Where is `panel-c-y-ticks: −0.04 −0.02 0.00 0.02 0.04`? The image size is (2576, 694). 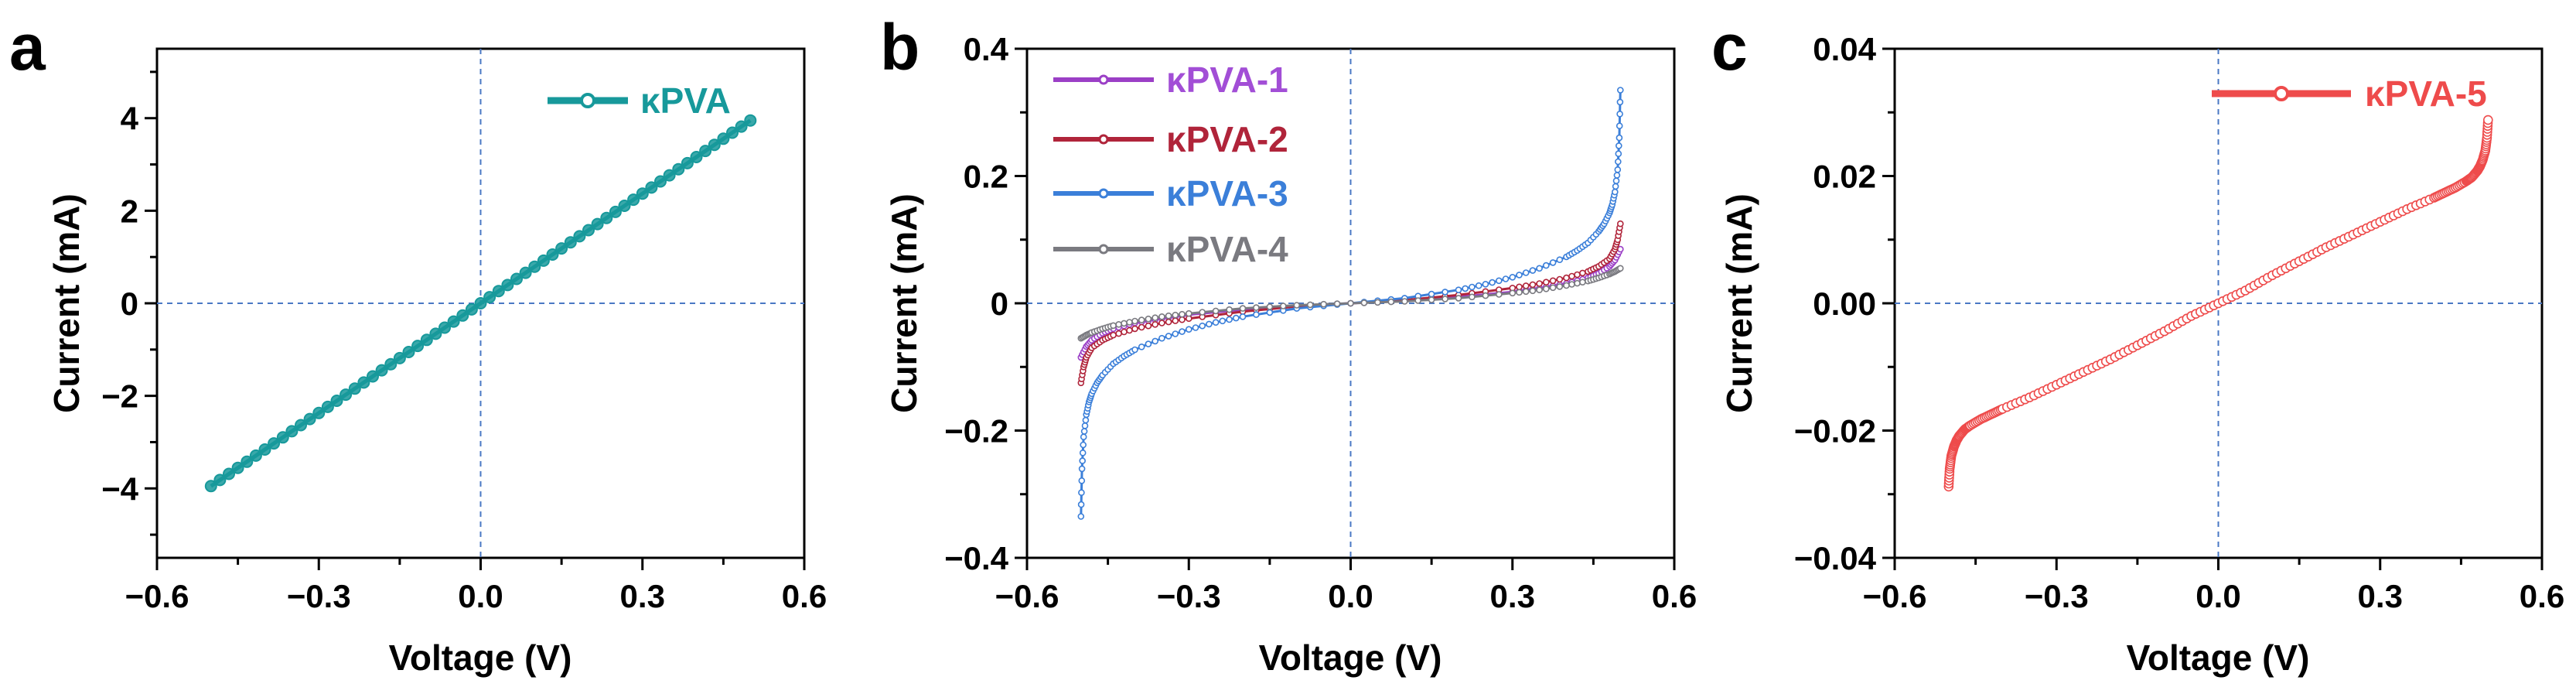 panel-c-y-ticks: −0.04 −0.02 0.00 0.02 0.04 is located at coordinates (1845, 303).